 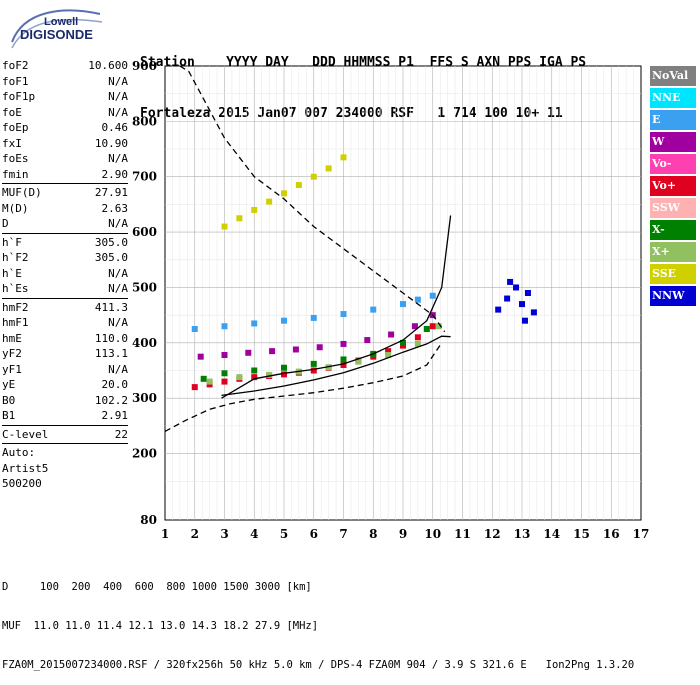 I want to click on param-name: B0, so click(x=9, y=400).